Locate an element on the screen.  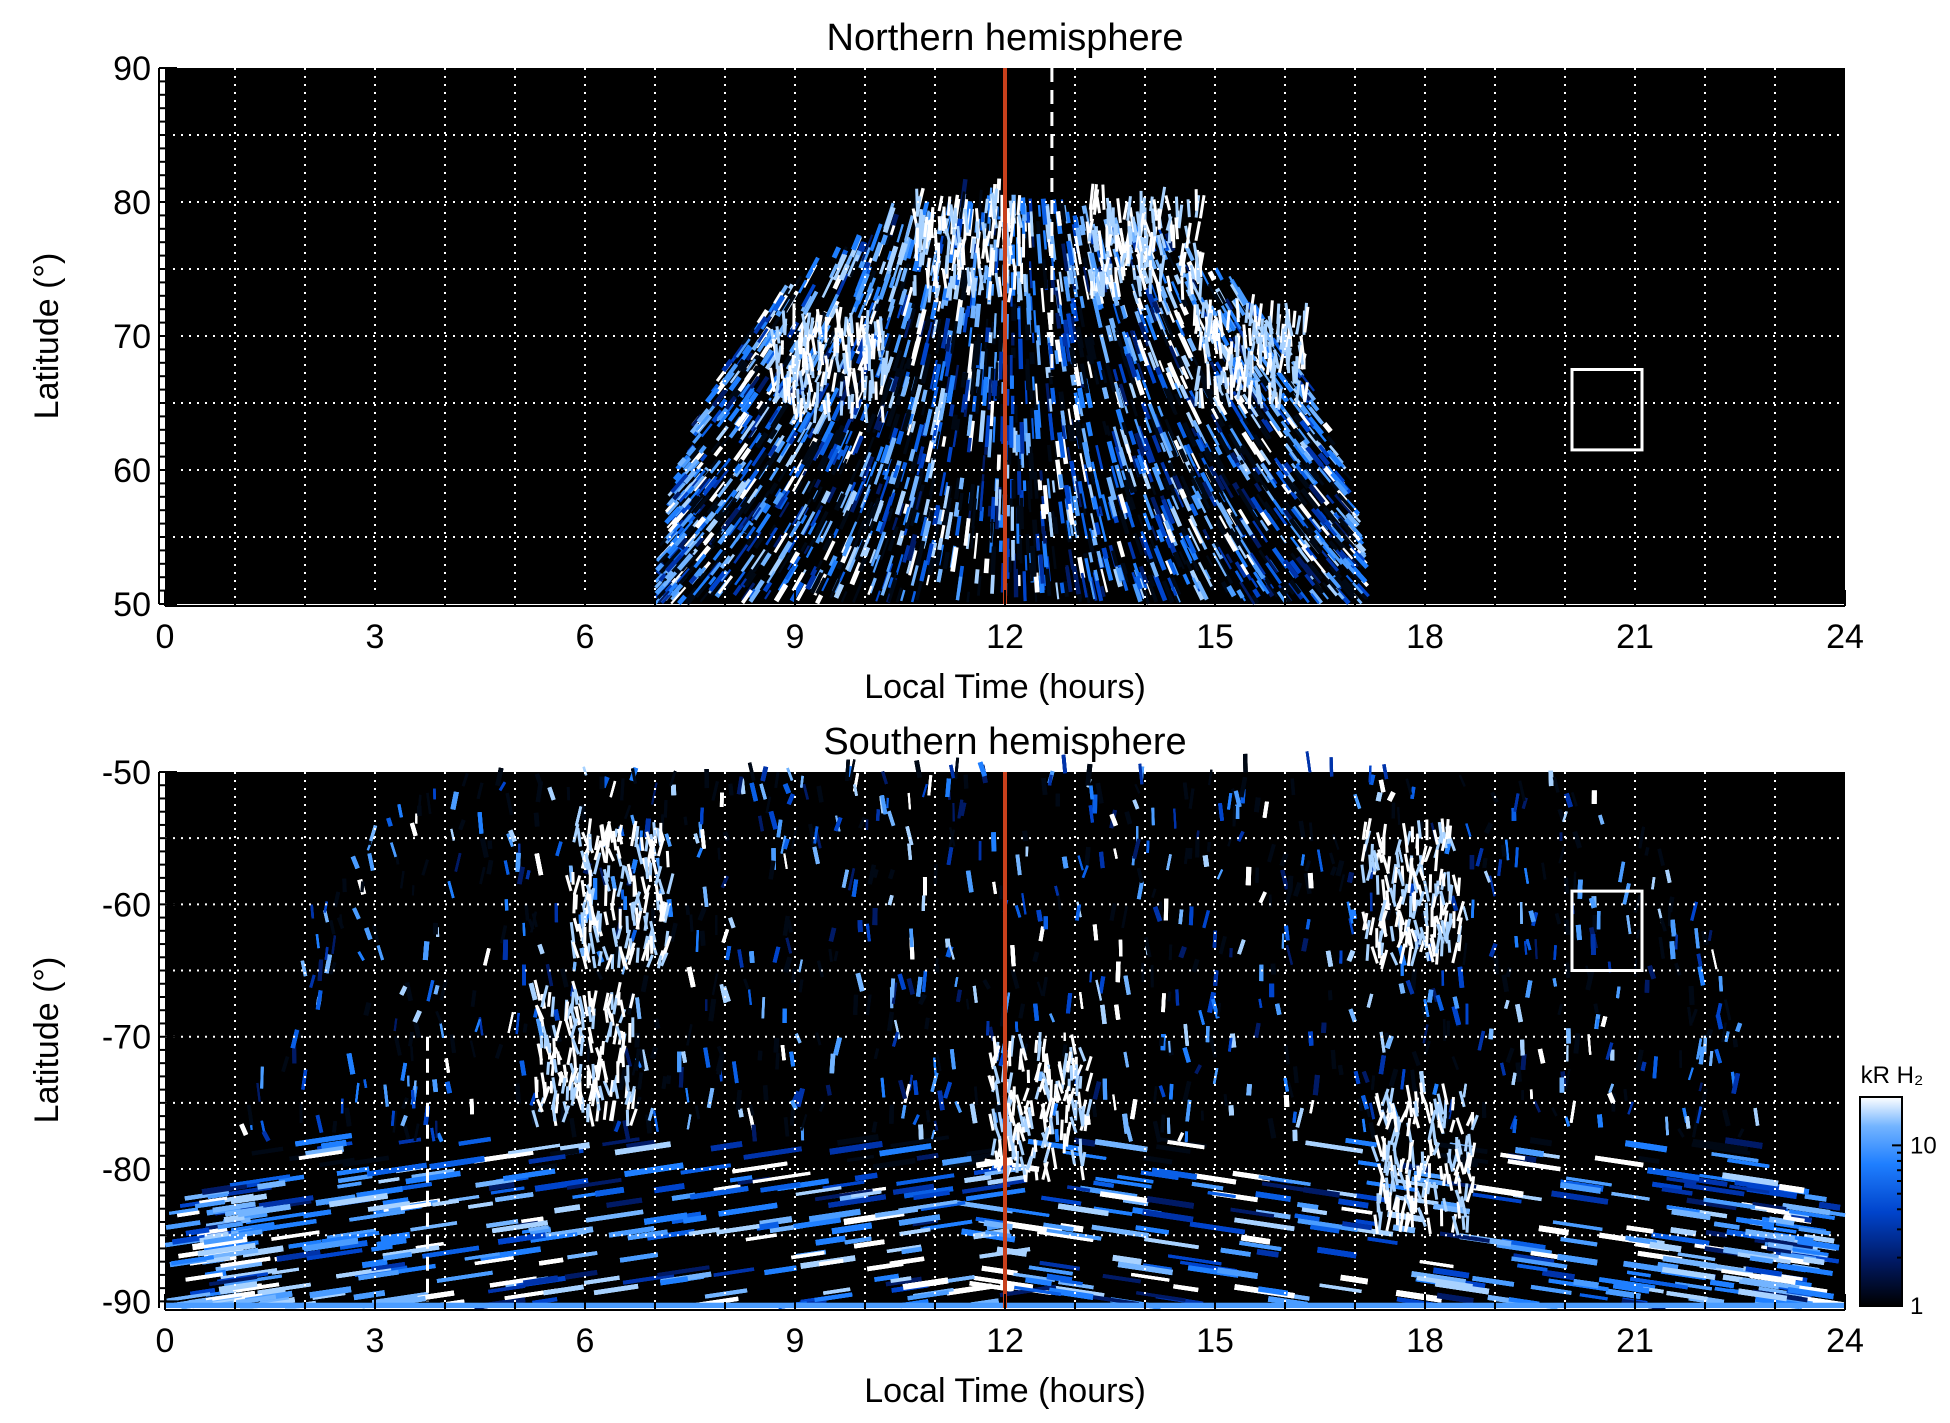
northern-x-axis: 0 3 6 9 12 15 18 21 24 is located at coordinates (1010, 623).